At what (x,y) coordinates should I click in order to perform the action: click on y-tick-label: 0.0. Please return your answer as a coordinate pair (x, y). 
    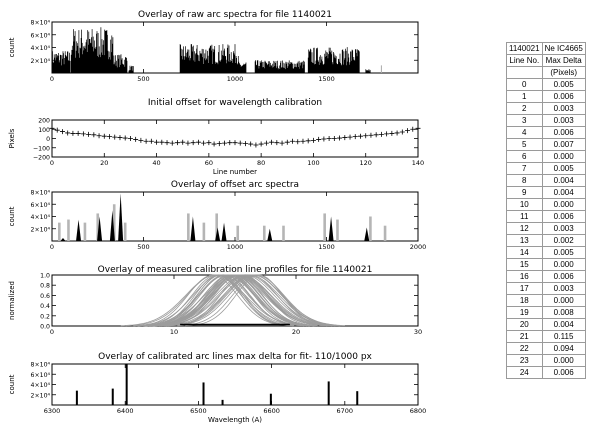
    Looking at the image, I should click on (45, 327).